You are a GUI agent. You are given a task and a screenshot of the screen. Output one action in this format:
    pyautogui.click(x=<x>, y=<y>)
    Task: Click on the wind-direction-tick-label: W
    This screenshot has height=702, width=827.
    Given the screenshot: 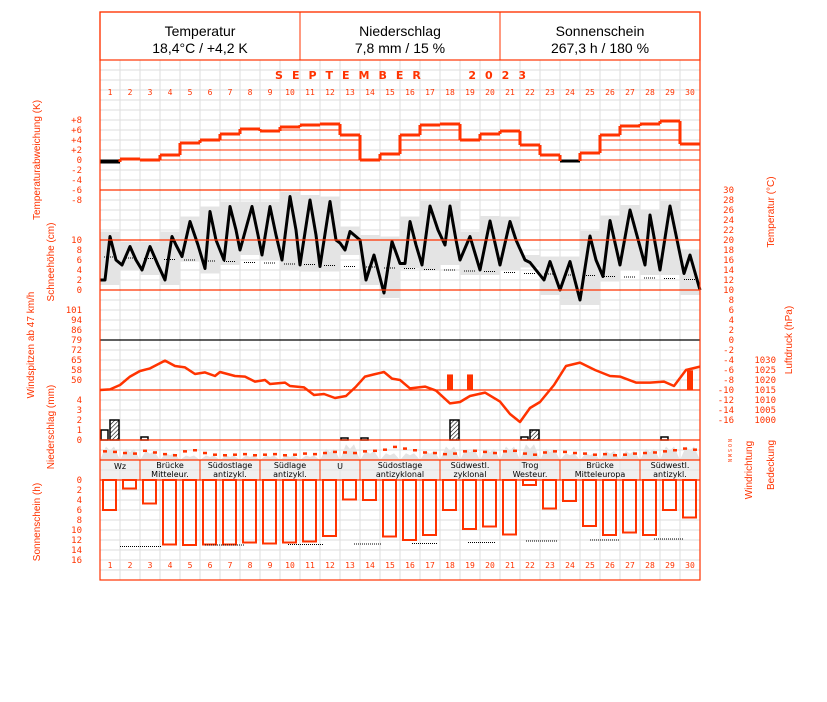 What is the action you would take?
    pyautogui.click(x=729, y=456)
    